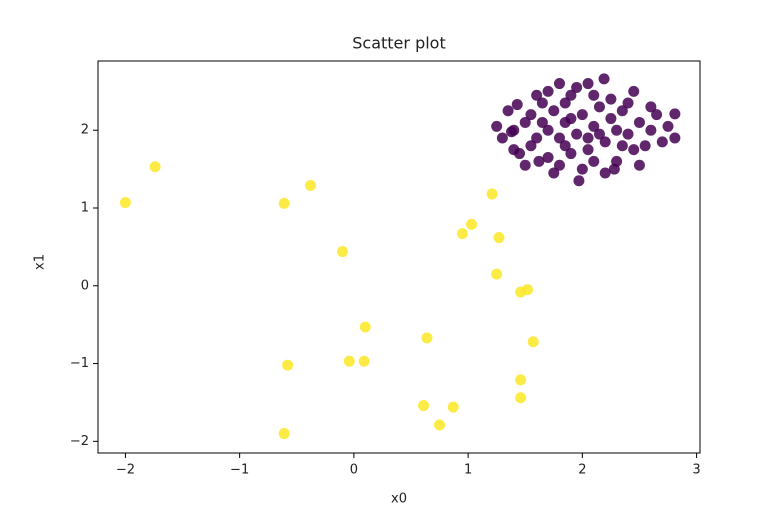 The width and height of the screenshot is (762, 518). I want to click on x-tick-label: −1, so click(239, 470).